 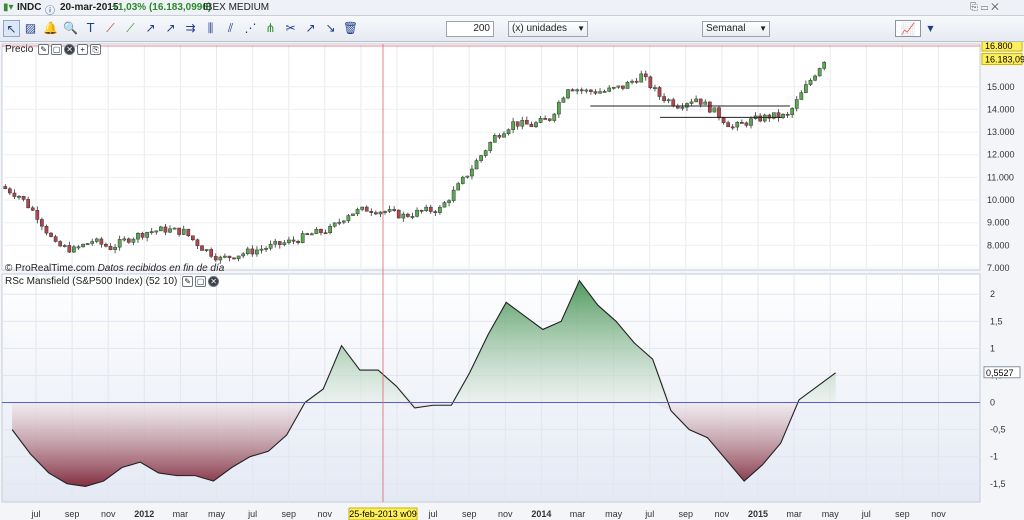 I want to click on arrow-down-icon: ↘, so click(x=330, y=28).